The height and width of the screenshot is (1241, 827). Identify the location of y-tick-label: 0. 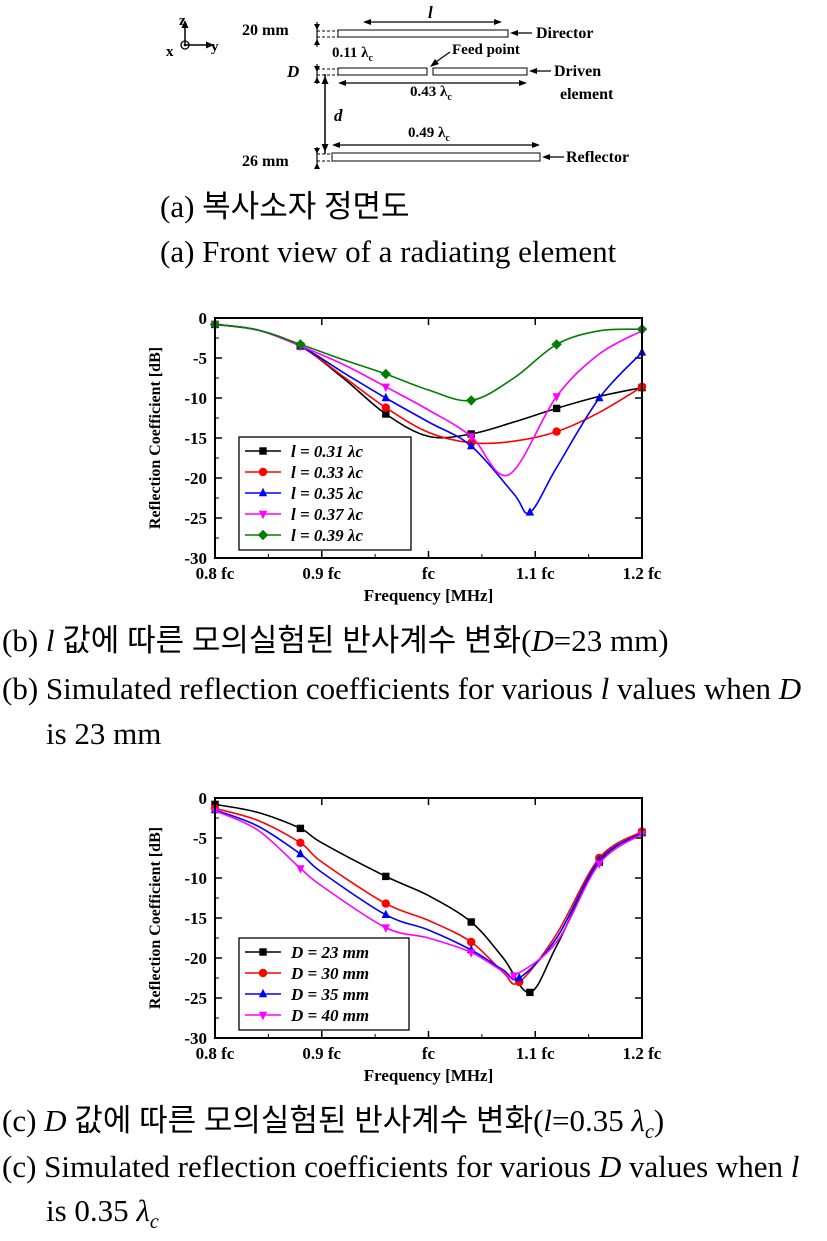
(203, 798).